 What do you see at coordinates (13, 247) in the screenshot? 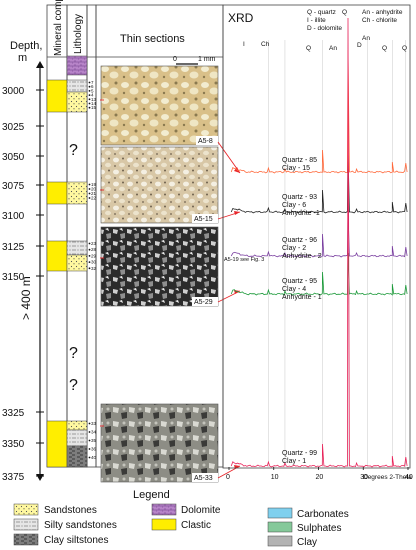
I see `depth-tick-label: 3125` at bounding box center [13, 247].